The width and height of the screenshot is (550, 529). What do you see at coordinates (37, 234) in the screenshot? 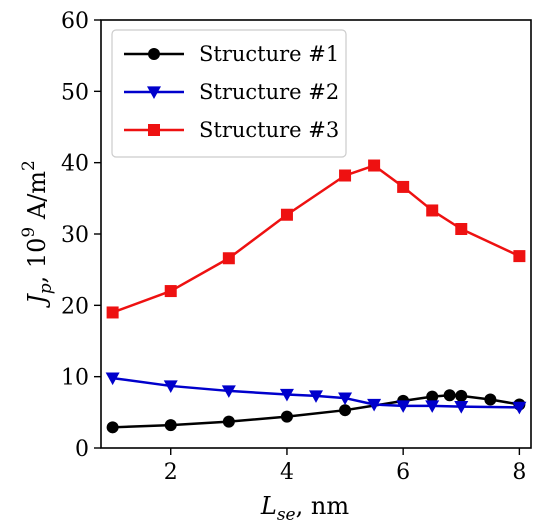
I see `y-axis-label: Jp, 109 A/m2` at bounding box center [37, 234].